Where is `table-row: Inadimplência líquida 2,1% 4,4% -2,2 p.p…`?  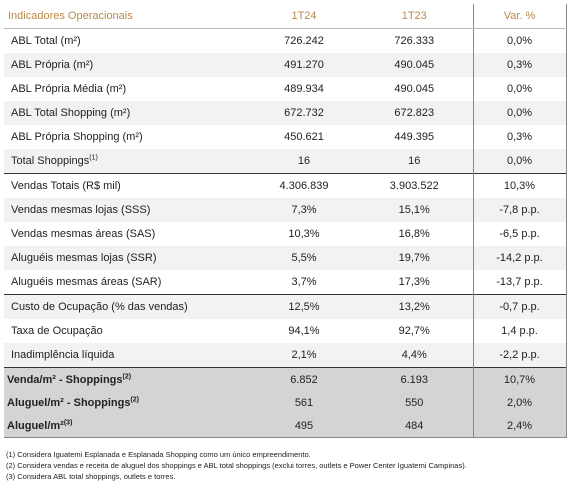 table-row: Inadimplência líquida 2,1% 4,4% -2,2 p.p… is located at coordinates (285, 355).